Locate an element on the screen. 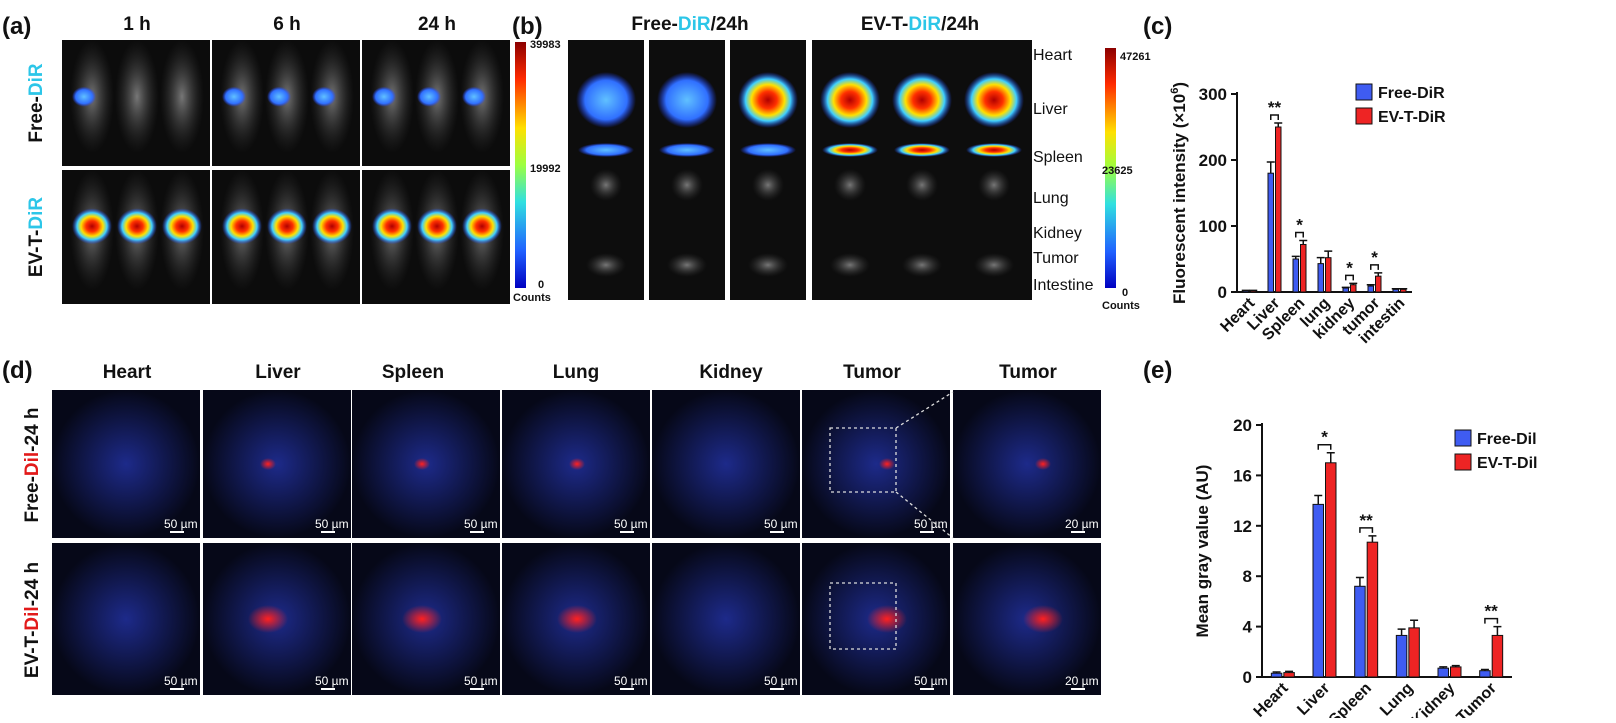  column-header: Kidney is located at coordinates (731, 372).